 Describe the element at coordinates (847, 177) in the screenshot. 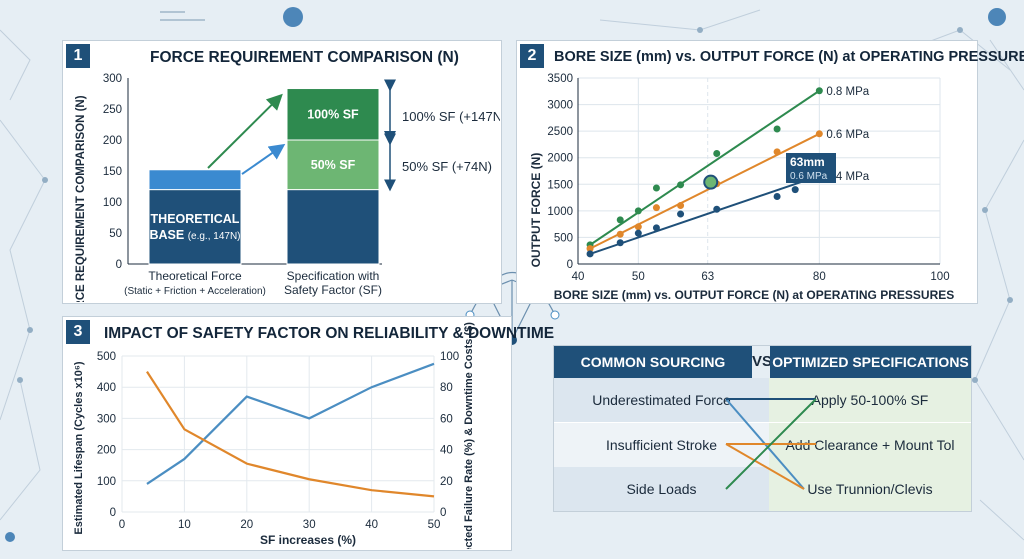

I see `series-label: 0.4 MPa` at that location.